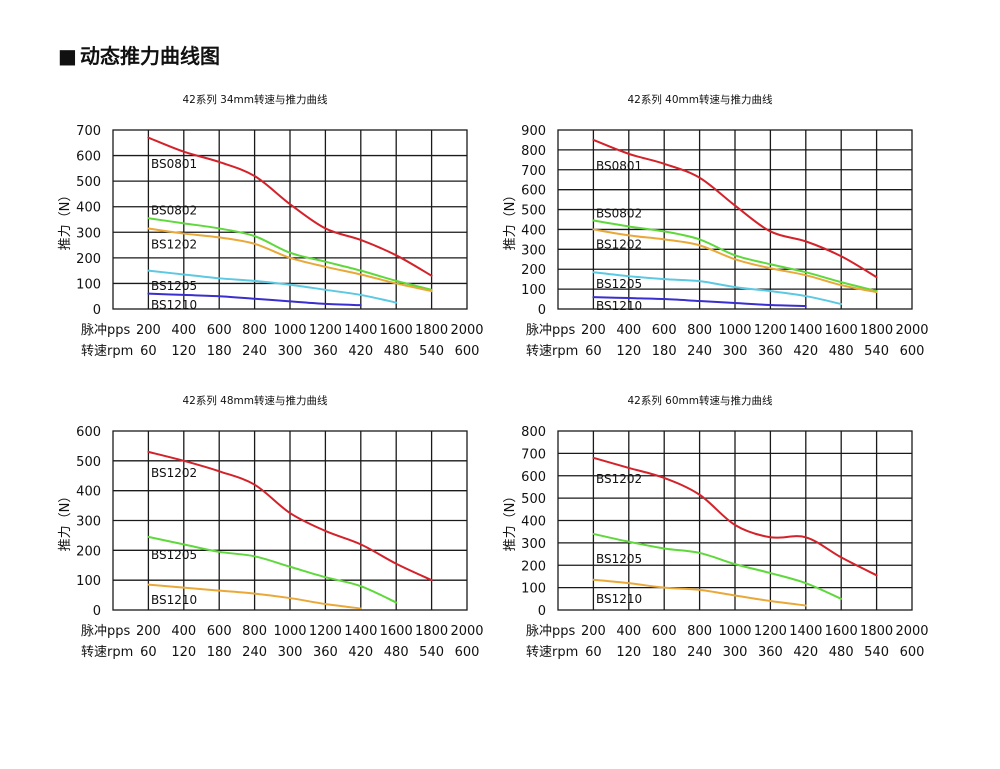  What do you see at coordinates (619, 214) in the screenshot?
I see `series-label: BS0802` at bounding box center [619, 214].